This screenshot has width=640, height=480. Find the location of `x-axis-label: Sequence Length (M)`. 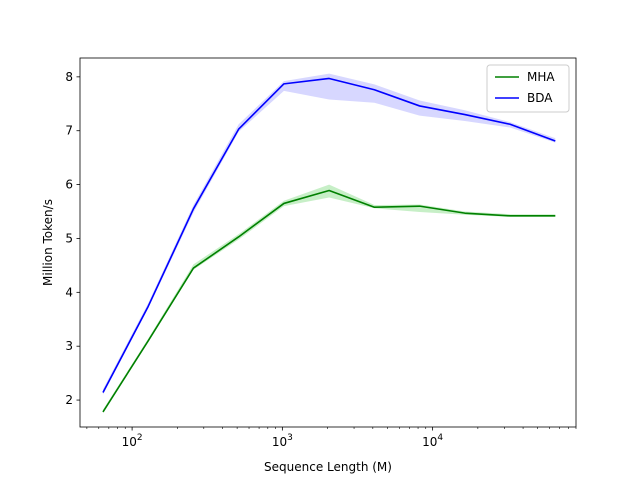

x-axis-label: Sequence Length (M) is located at coordinates (328, 467).